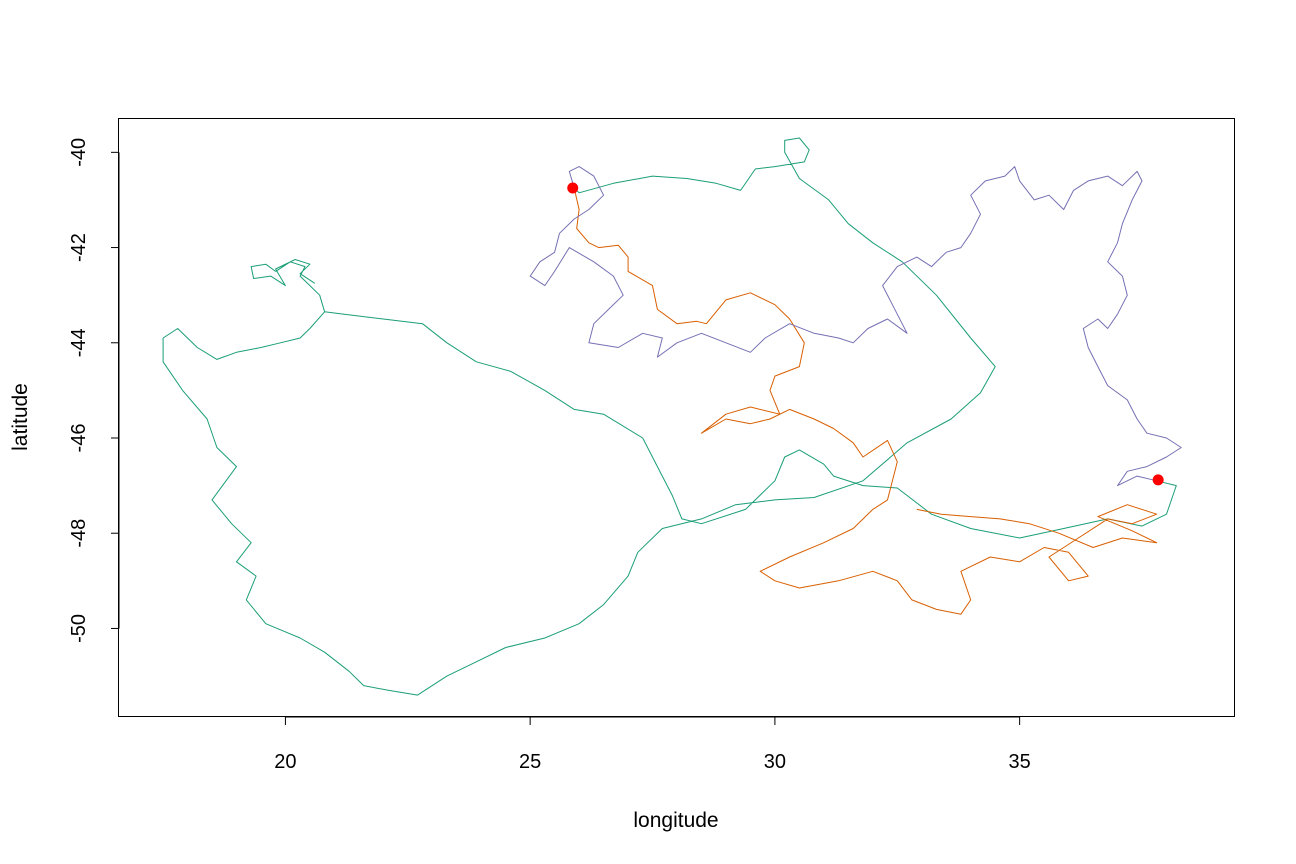 This screenshot has height=864, width=1296. I want to click on y-axis-title: latitude, so click(20, 417).